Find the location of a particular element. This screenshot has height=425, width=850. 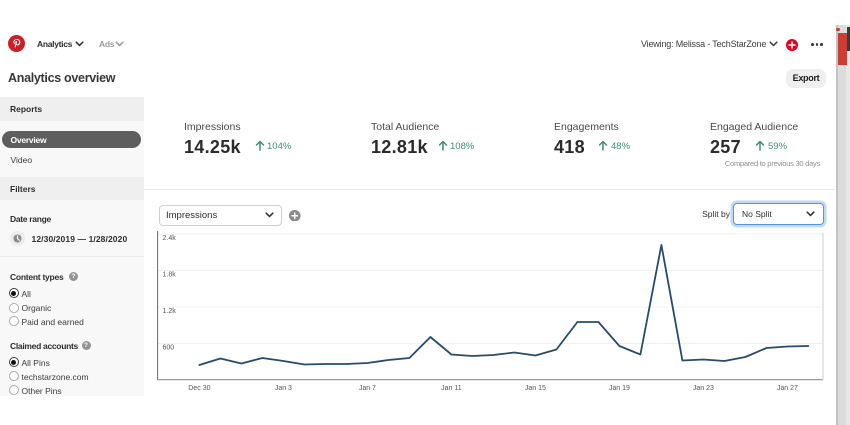

svg-text: 2.4k is located at coordinates (170, 238).